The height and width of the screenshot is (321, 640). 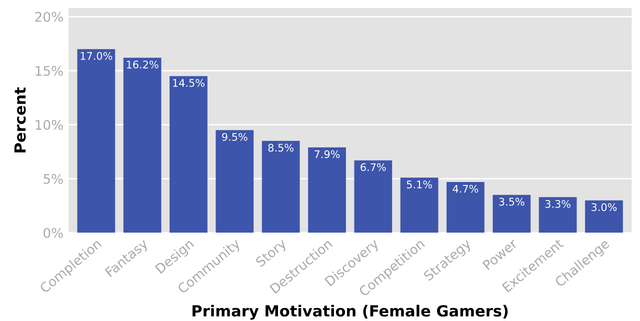 I want to click on y-tick-label: 15%, so click(x=49, y=71).